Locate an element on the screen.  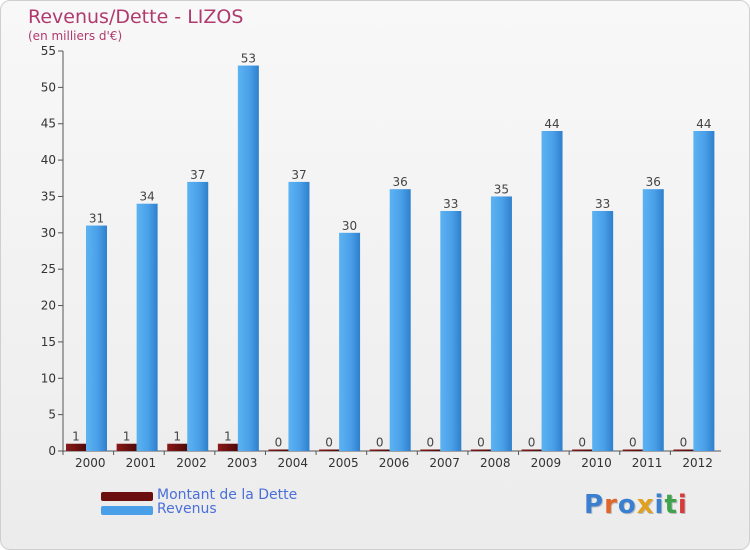
legend-swatch-revenus is located at coordinates (127, 510).